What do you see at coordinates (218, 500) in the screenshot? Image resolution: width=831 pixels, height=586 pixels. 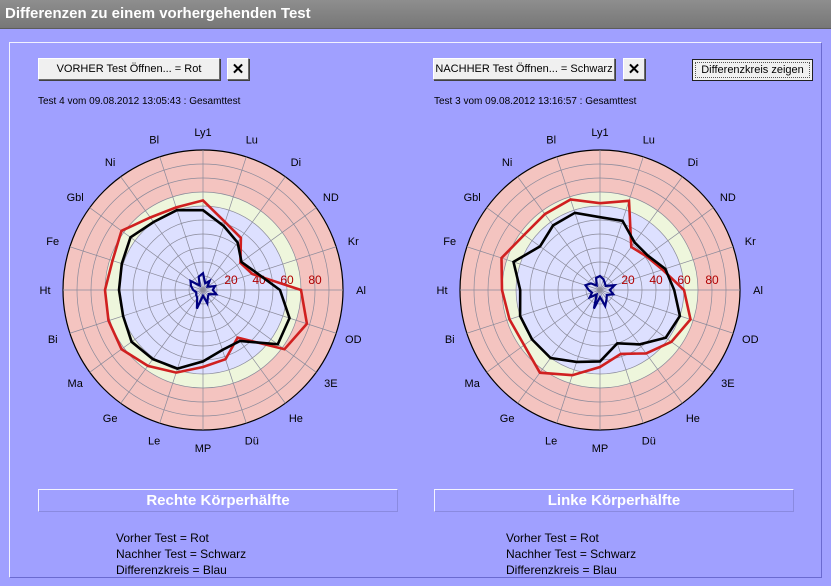 I see `side-label-right: Rechte Körperhälfte` at bounding box center [218, 500].